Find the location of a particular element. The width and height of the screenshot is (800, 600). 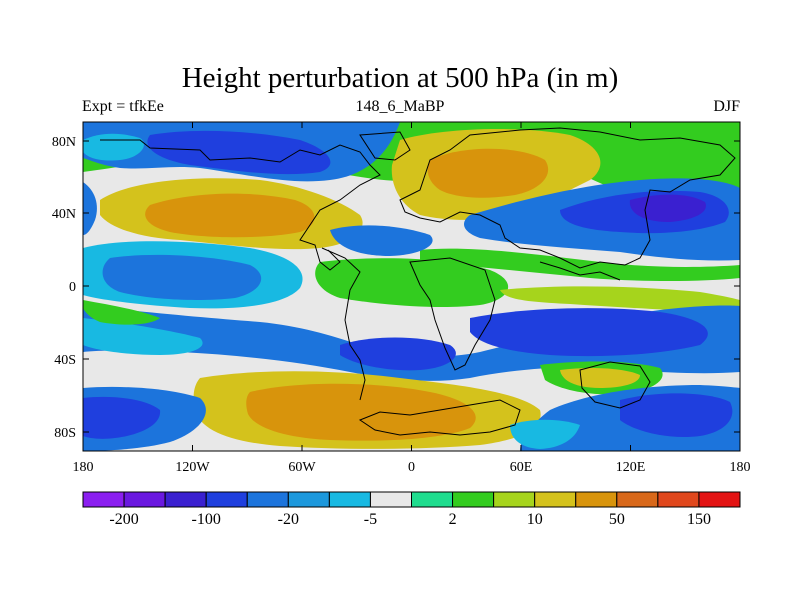

coastline-south-america is located at coordinates (343, 324).